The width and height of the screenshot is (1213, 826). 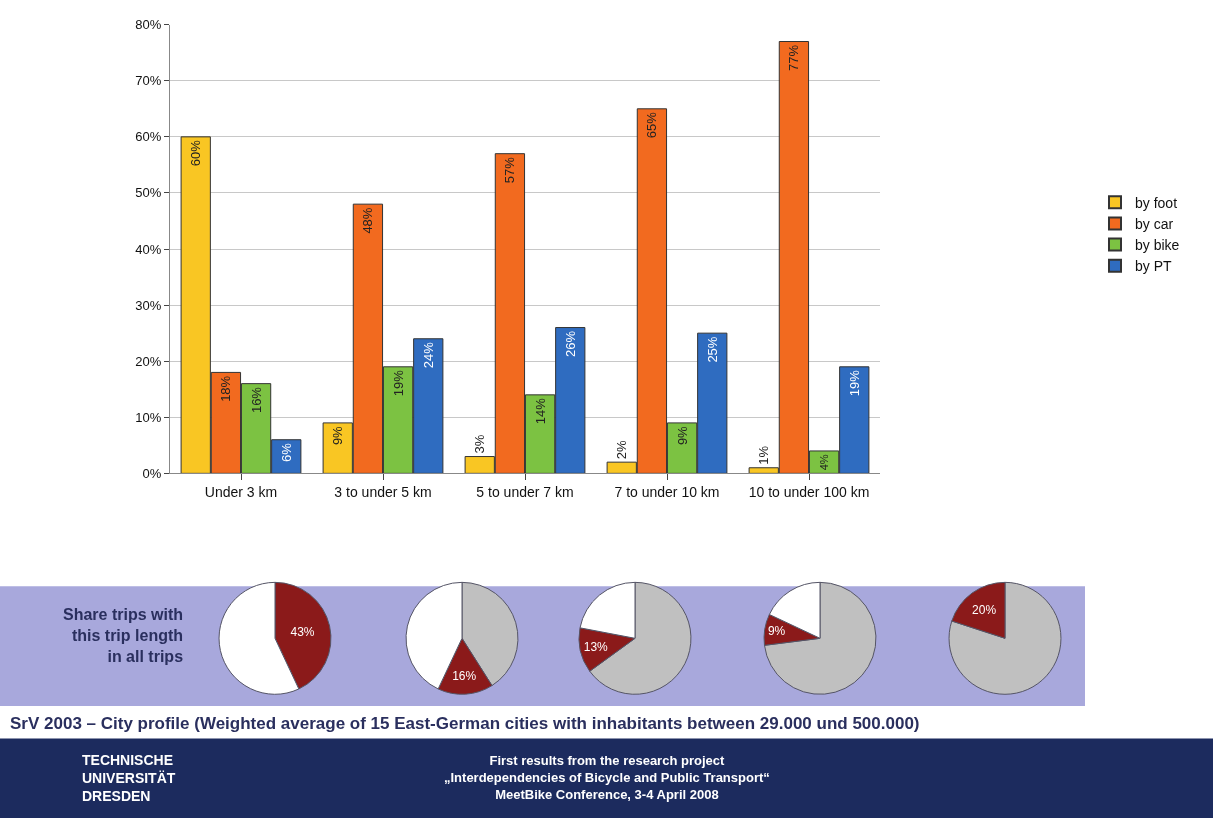 What do you see at coordinates (226, 388) in the screenshot?
I see `data-label: 18%` at bounding box center [226, 388].